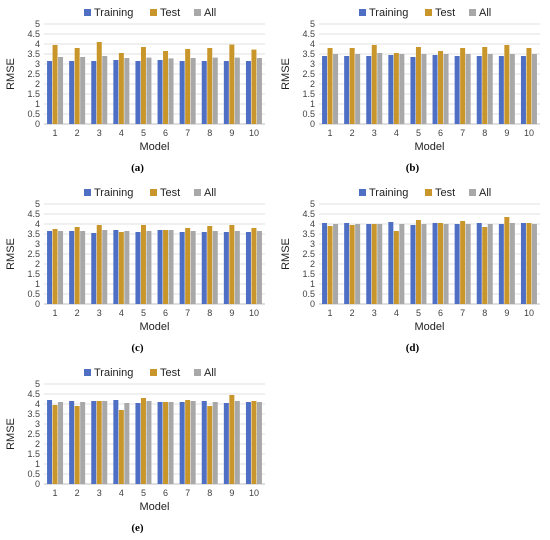  What do you see at coordinates (137, 168) in the screenshot?
I see `panel-caption: (a)` at bounding box center [137, 168].